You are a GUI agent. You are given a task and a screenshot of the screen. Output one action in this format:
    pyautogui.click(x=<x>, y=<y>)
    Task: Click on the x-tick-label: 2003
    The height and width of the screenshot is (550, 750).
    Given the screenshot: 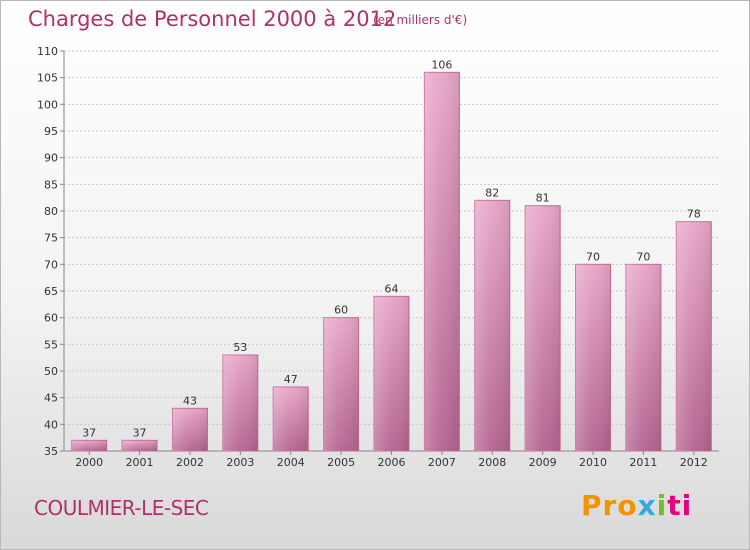 What is the action you would take?
    pyautogui.click(x=240, y=462)
    